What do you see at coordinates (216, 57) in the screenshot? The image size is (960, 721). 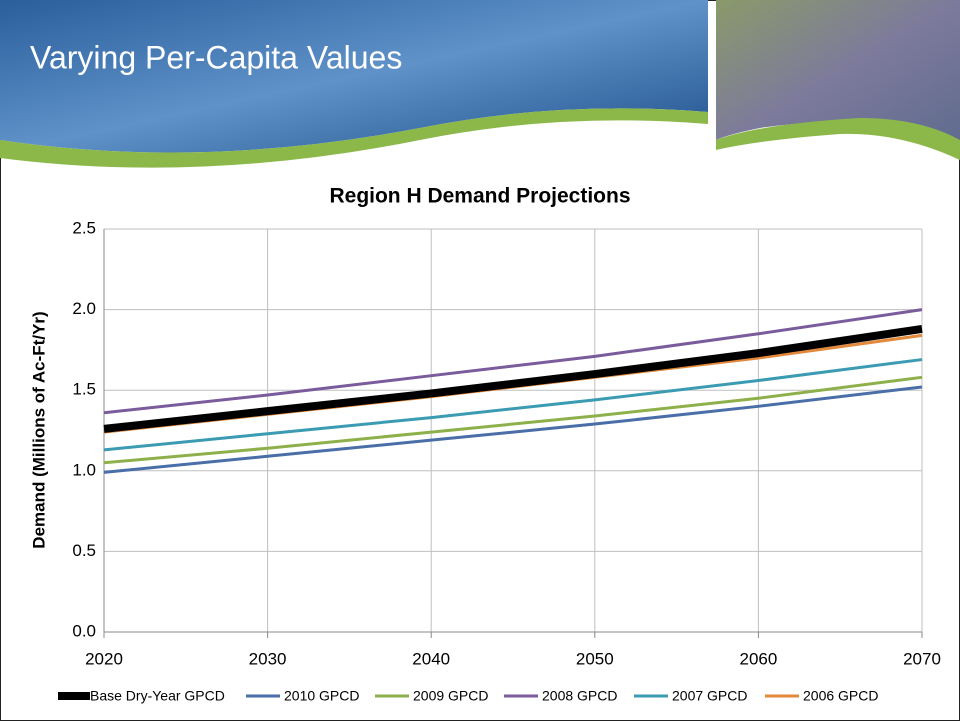 I see `slide-title: Varying Per-Capita Values` at bounding box center [216, 57].